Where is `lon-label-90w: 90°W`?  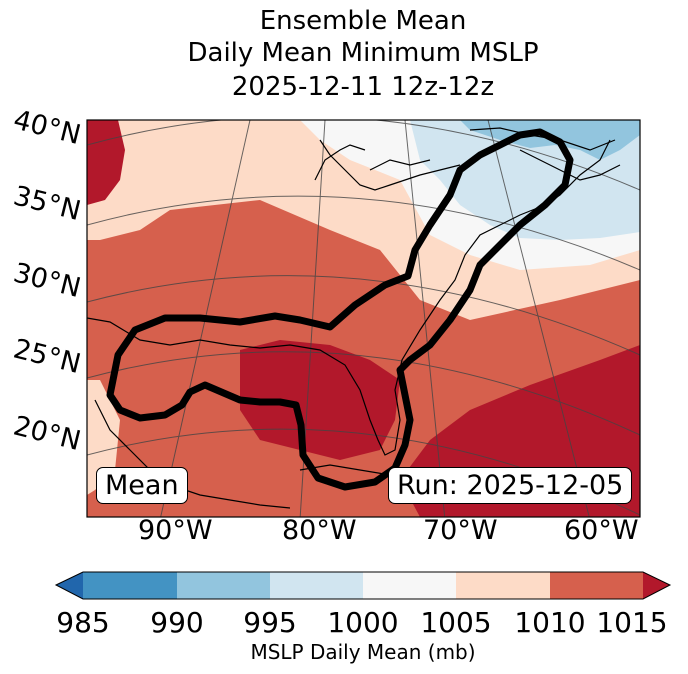
lon-label-90w: 90°W is located at coordinates (175, 530).